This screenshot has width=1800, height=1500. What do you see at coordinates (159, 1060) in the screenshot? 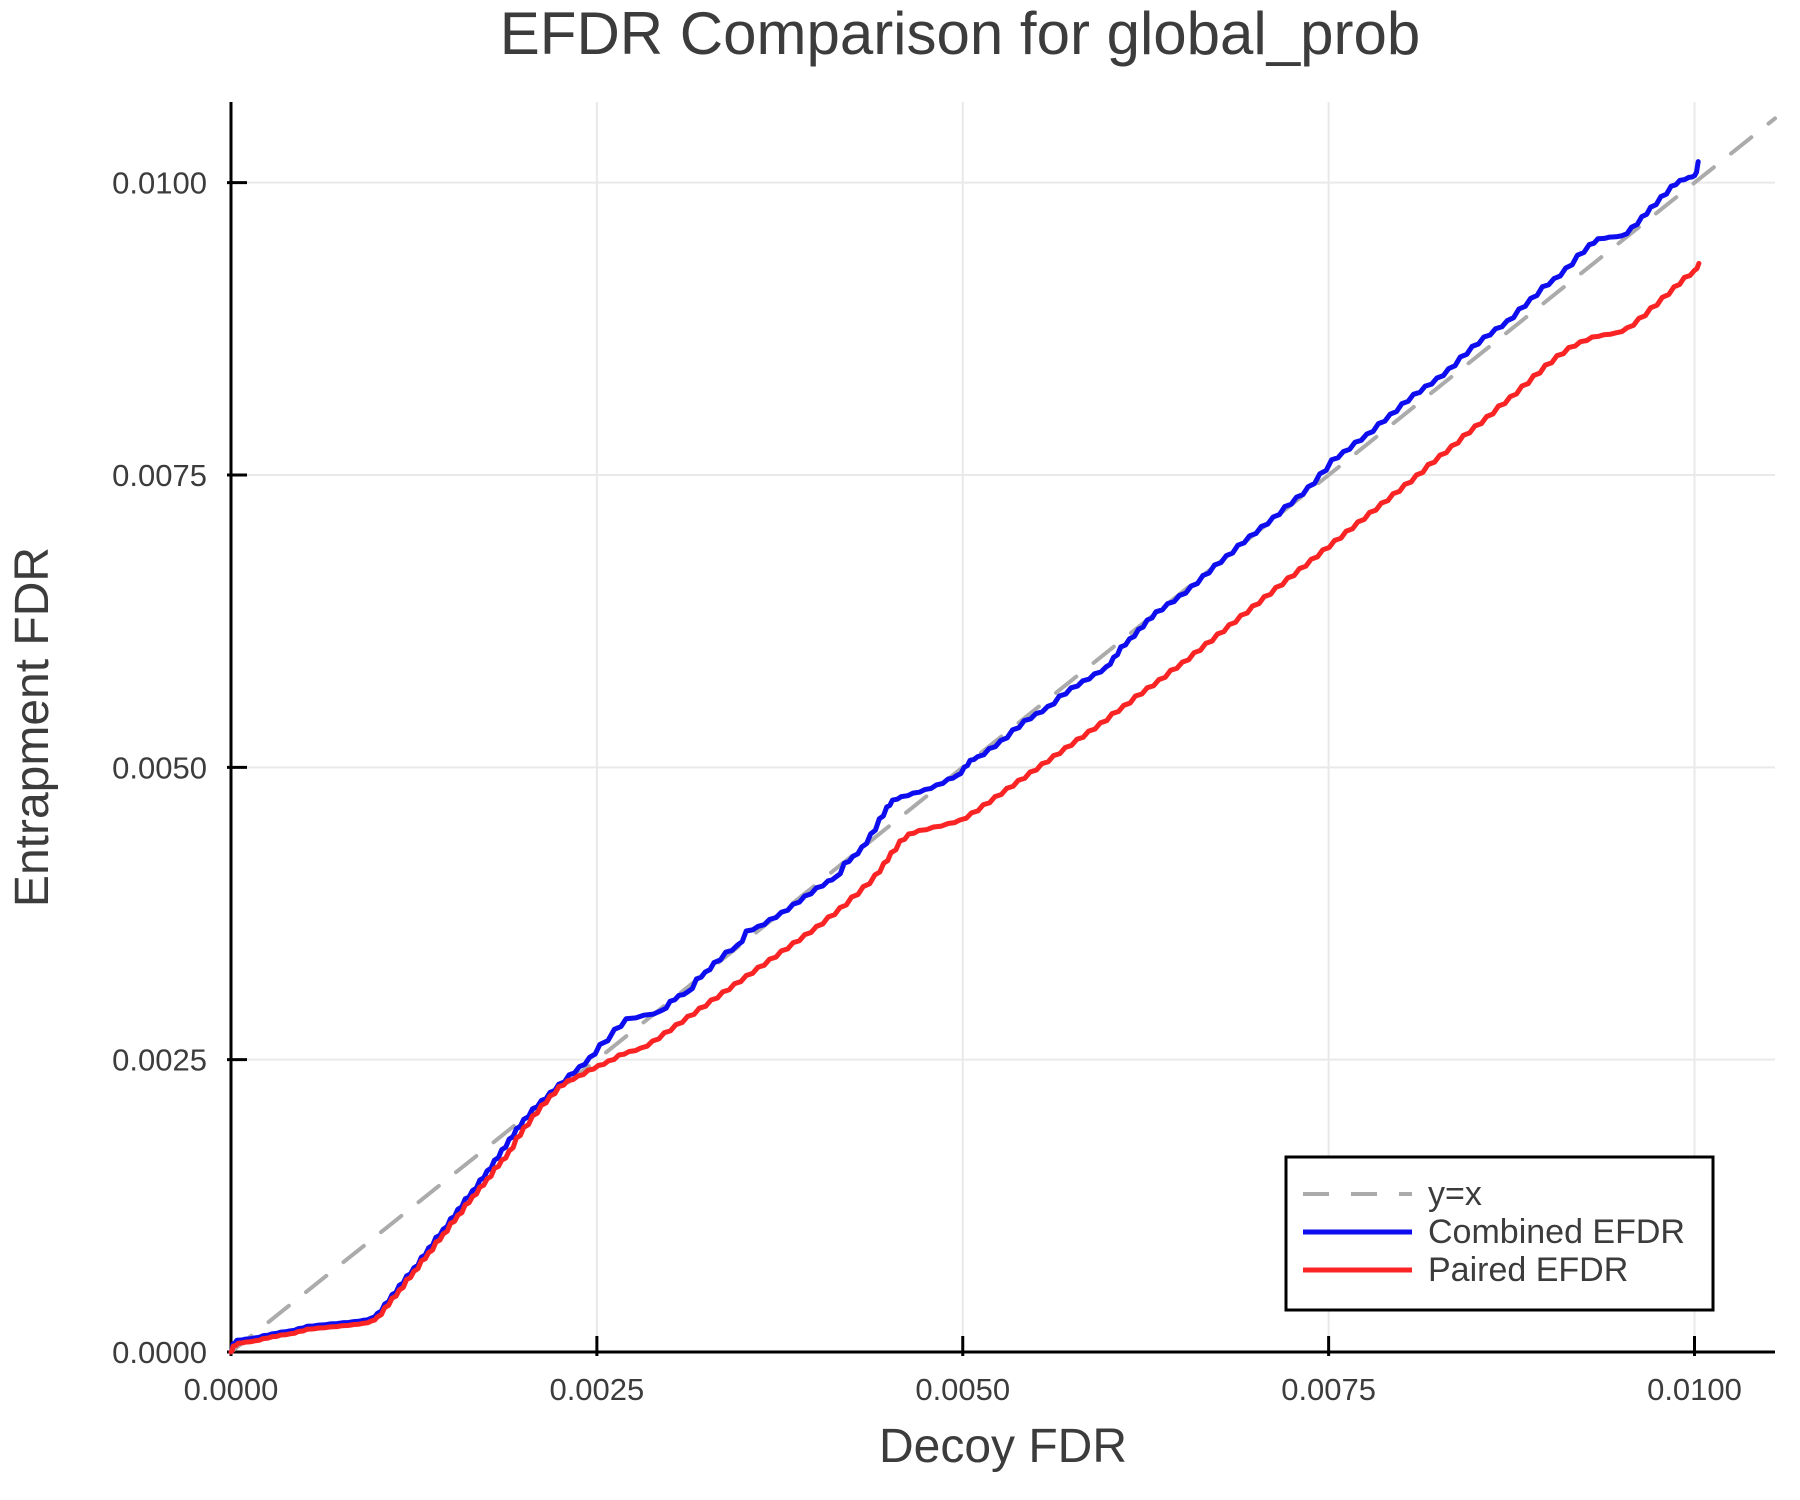
I see `y-tick-label: 0.0025` at bounding box center [159, 1060].